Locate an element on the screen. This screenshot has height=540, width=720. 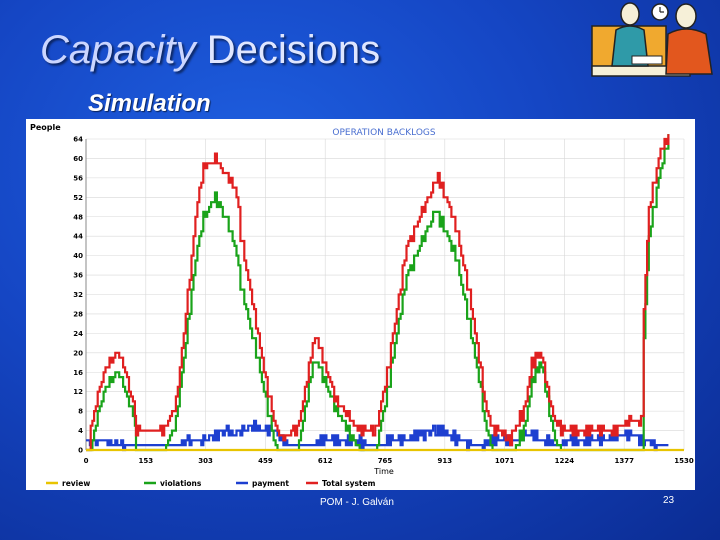
y-tick-label: 12 is located at coordinates (78, 392).